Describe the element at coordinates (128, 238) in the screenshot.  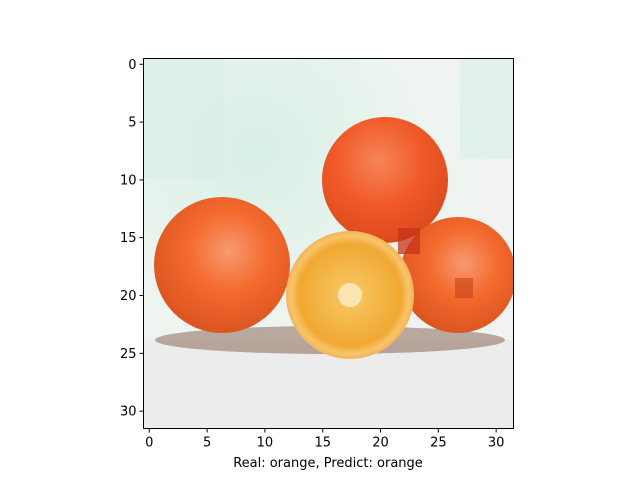
I see `y-tick-label: 15` at that location.